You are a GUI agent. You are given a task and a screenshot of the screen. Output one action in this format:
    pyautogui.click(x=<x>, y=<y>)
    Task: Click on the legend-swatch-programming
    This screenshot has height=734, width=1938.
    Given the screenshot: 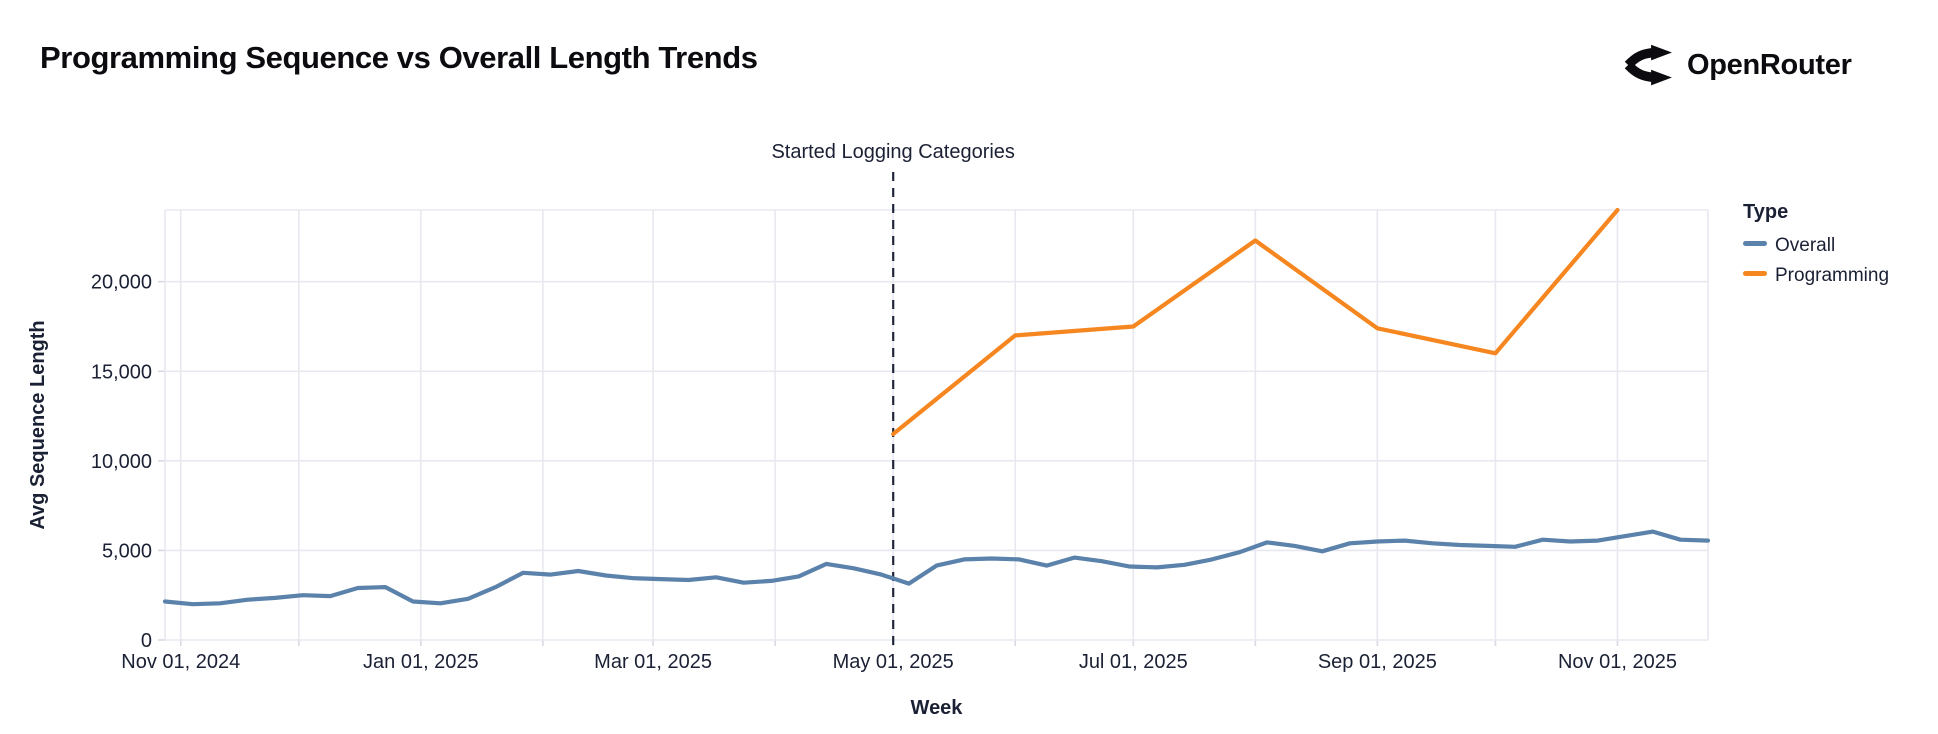 What is the action you would take?
    pyautogui.click(x=1755, y=273)
    